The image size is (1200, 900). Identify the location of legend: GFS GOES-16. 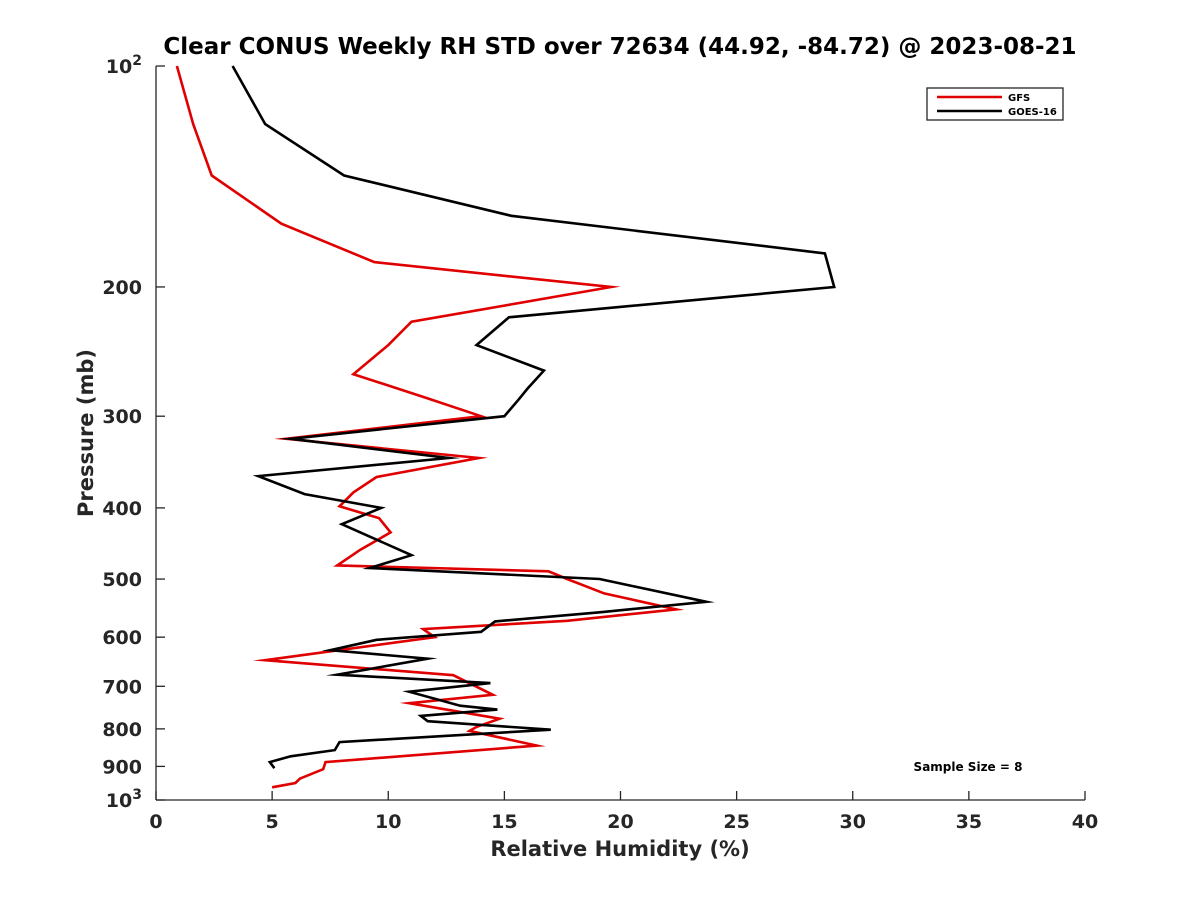
(995, 104).